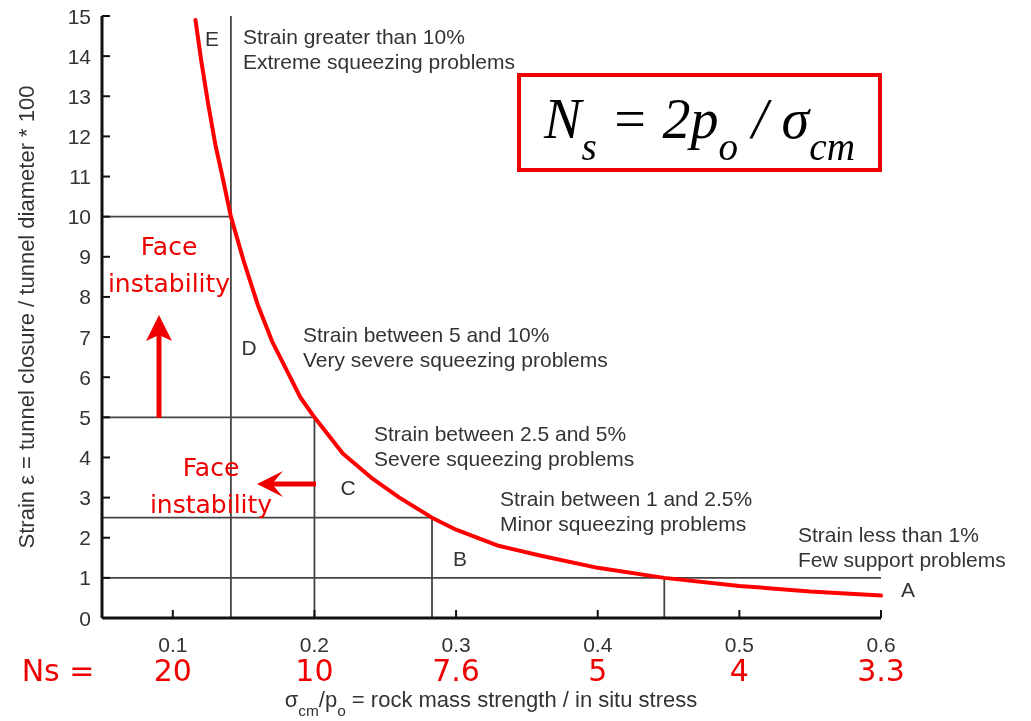 This screenshot has width=1031, height=721. What do you see at coordinates (172, 670) in the screenshot?
I see `text: 20` at bounding box center [172, 670].